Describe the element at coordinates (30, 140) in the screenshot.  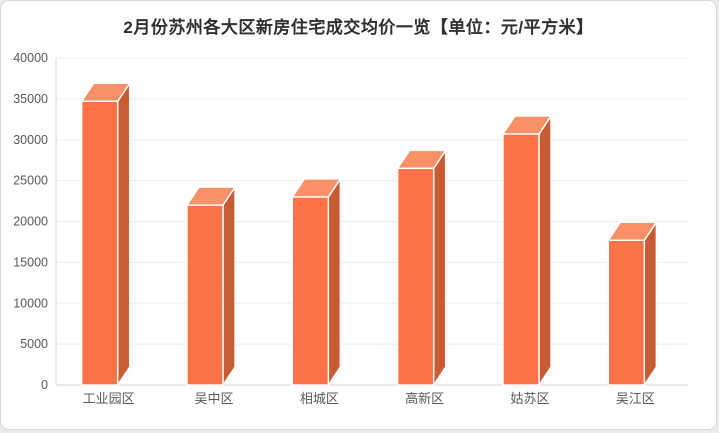
I see `y-axis-tick: 30000` at that location.